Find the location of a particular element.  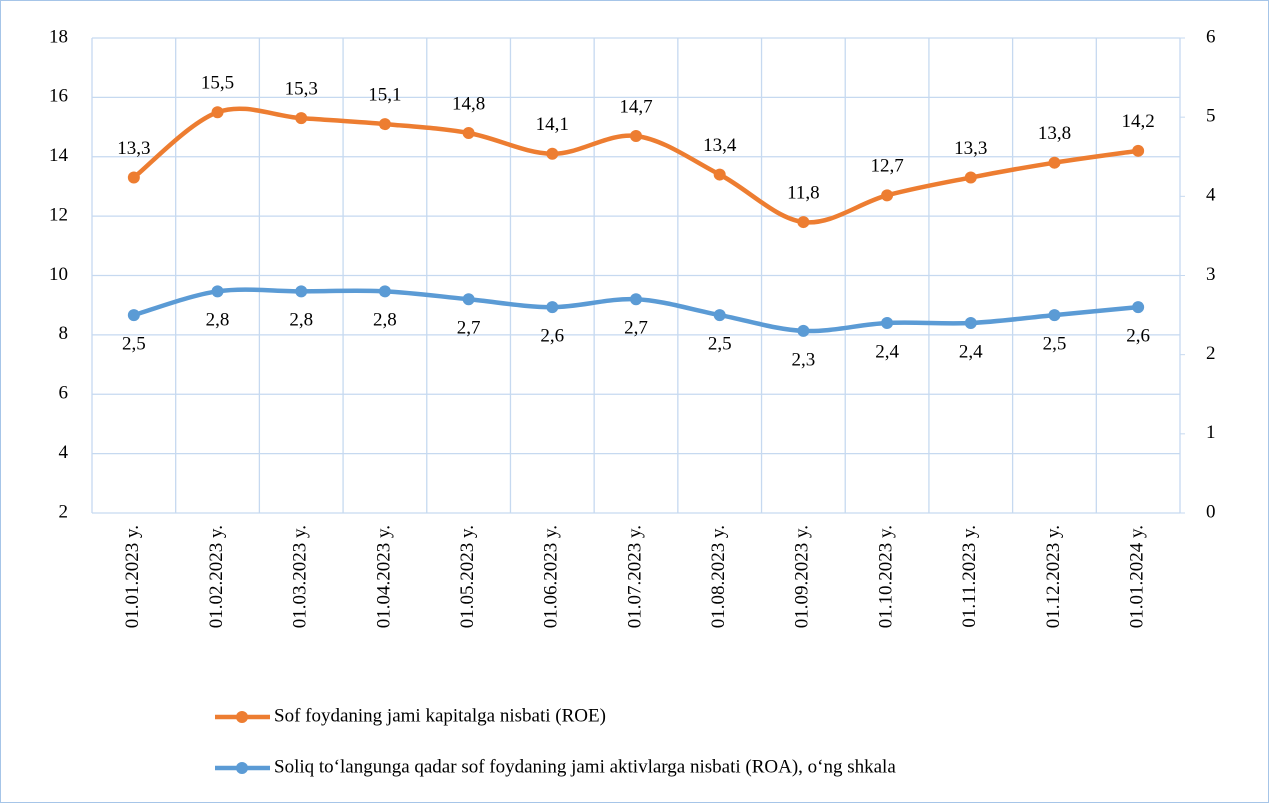

x-tick-label: 01.04.2023 y. is located at coordinates (383, 576).